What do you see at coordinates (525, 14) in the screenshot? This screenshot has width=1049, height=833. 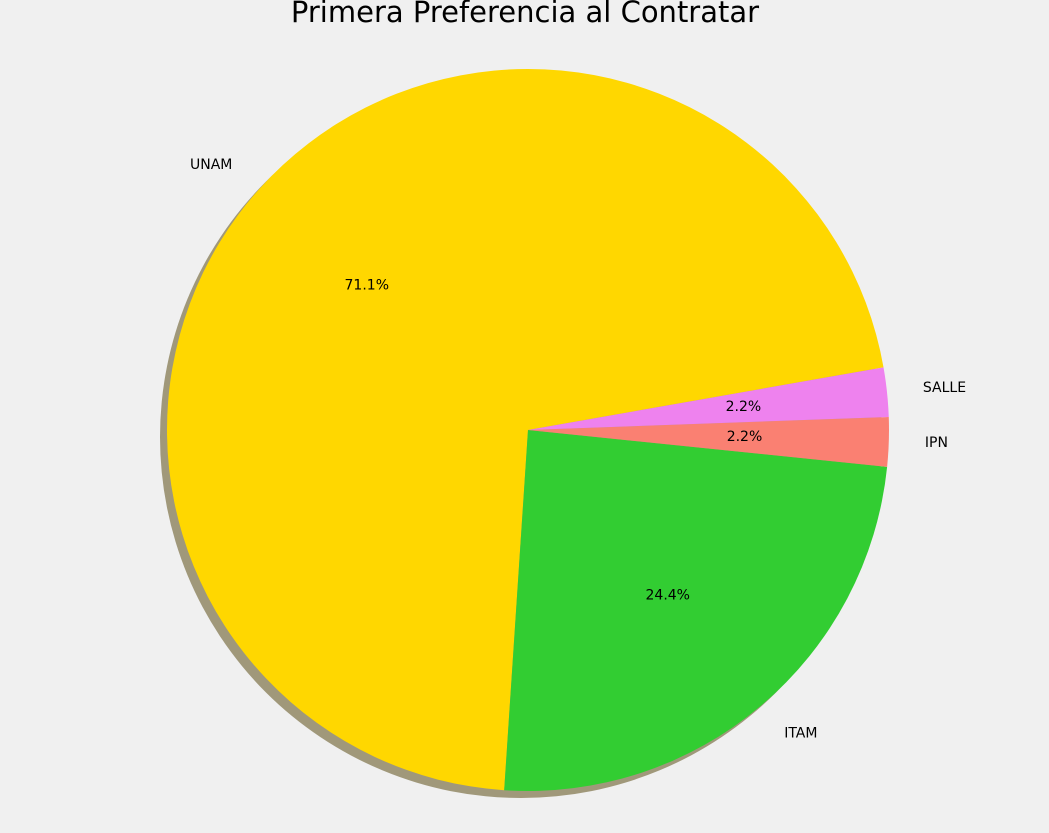 I see `chart-title: Primera Preferencia al Contratar` at bounding box center [525, 14].